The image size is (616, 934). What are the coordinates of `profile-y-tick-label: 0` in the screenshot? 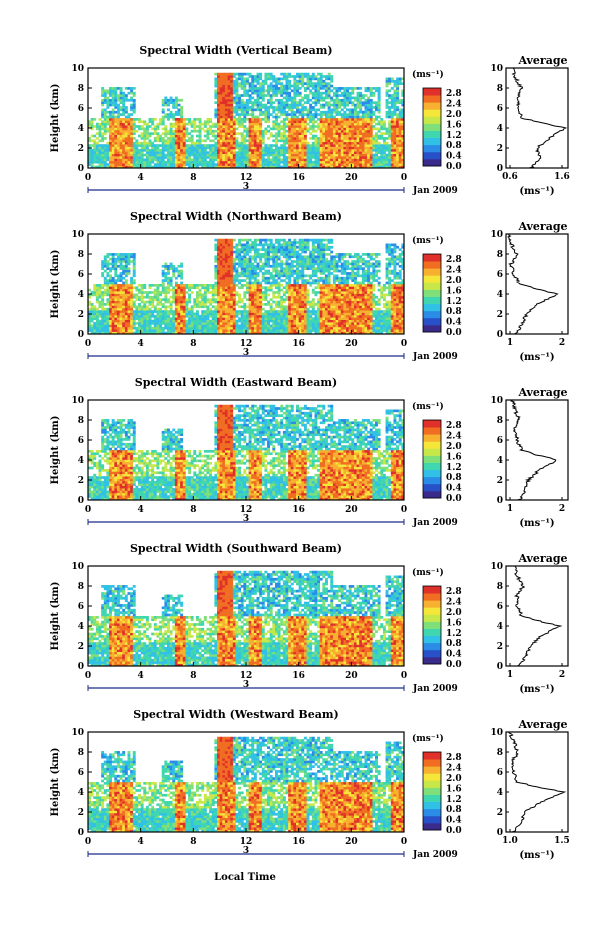 It's located at (500, 667).